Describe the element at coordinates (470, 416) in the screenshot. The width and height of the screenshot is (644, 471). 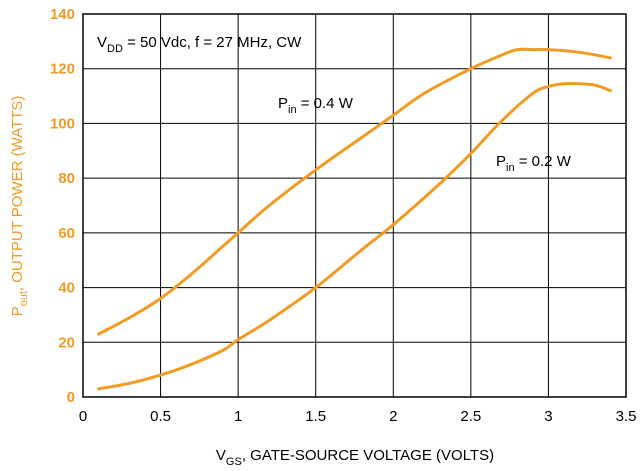
I see `x-tick-label: 2.5` at that location.